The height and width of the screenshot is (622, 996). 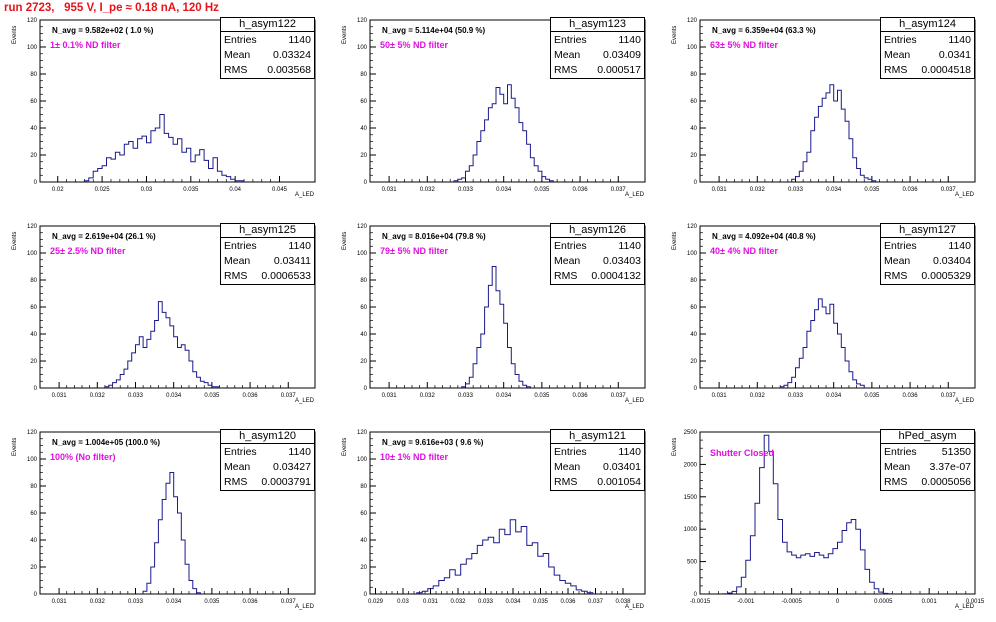 What do you see at coordinates (691, 433) in the screenshot?
I see `y-tick-label: 2500` at bounding box center [691, 433].